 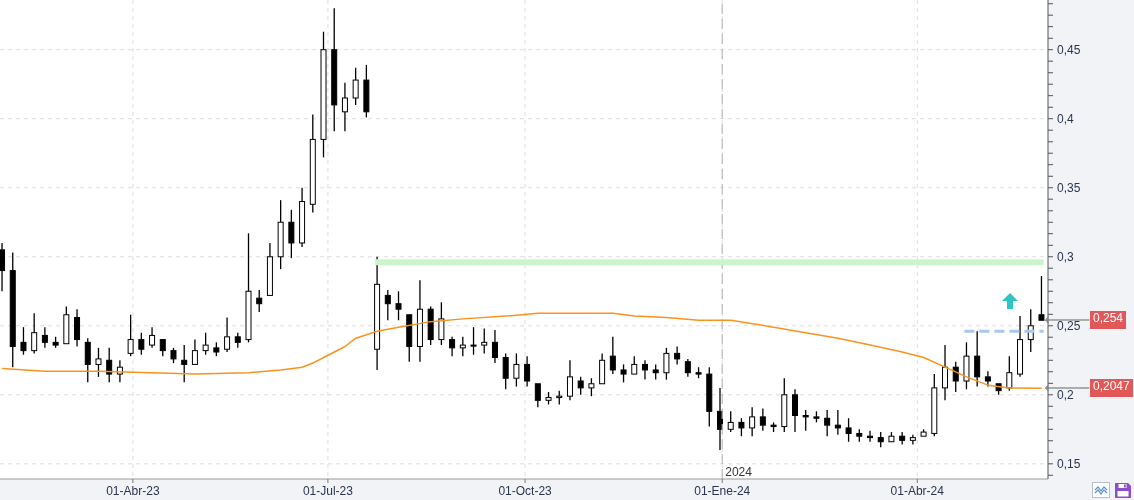 I want to click on y-tick-label: 0,45, so click(x=1069, y=49).